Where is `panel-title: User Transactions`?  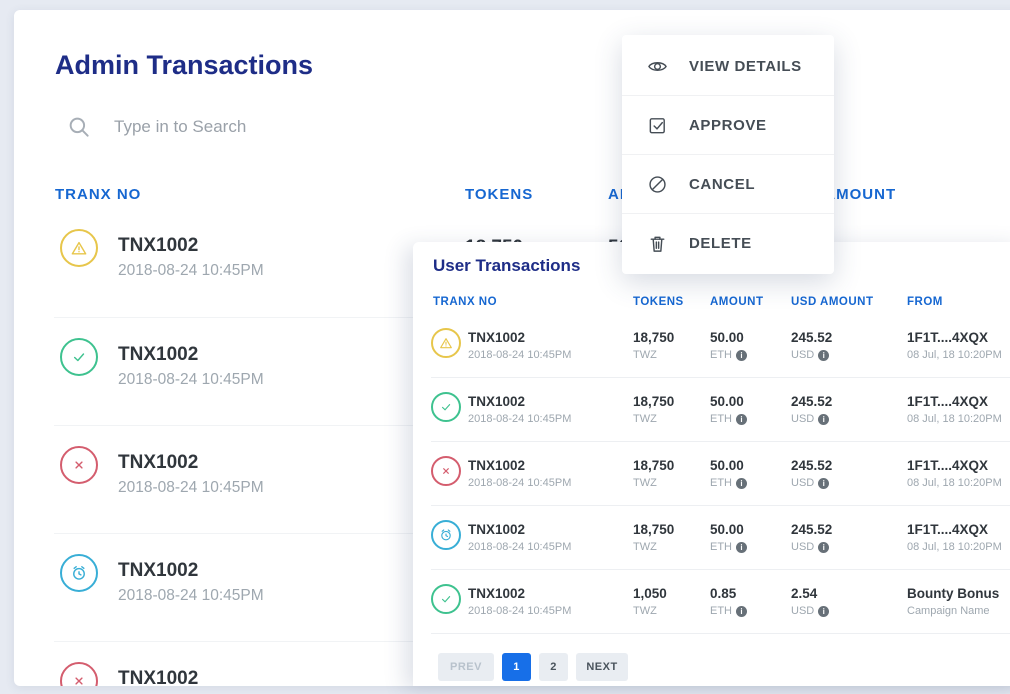
panel-title: User Transactions is located at coordinates (507, 265).